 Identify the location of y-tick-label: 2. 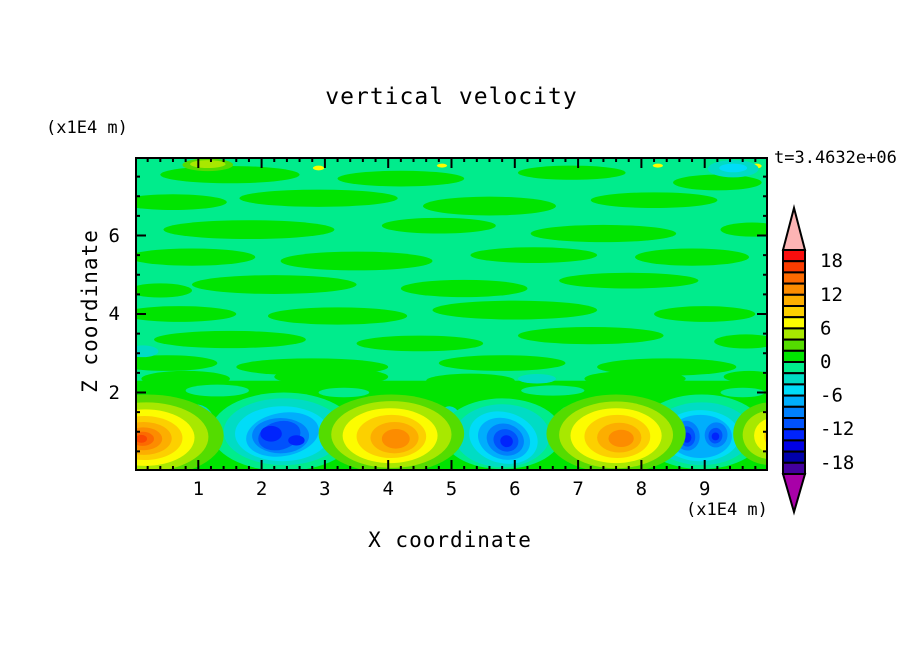
(114, 392).